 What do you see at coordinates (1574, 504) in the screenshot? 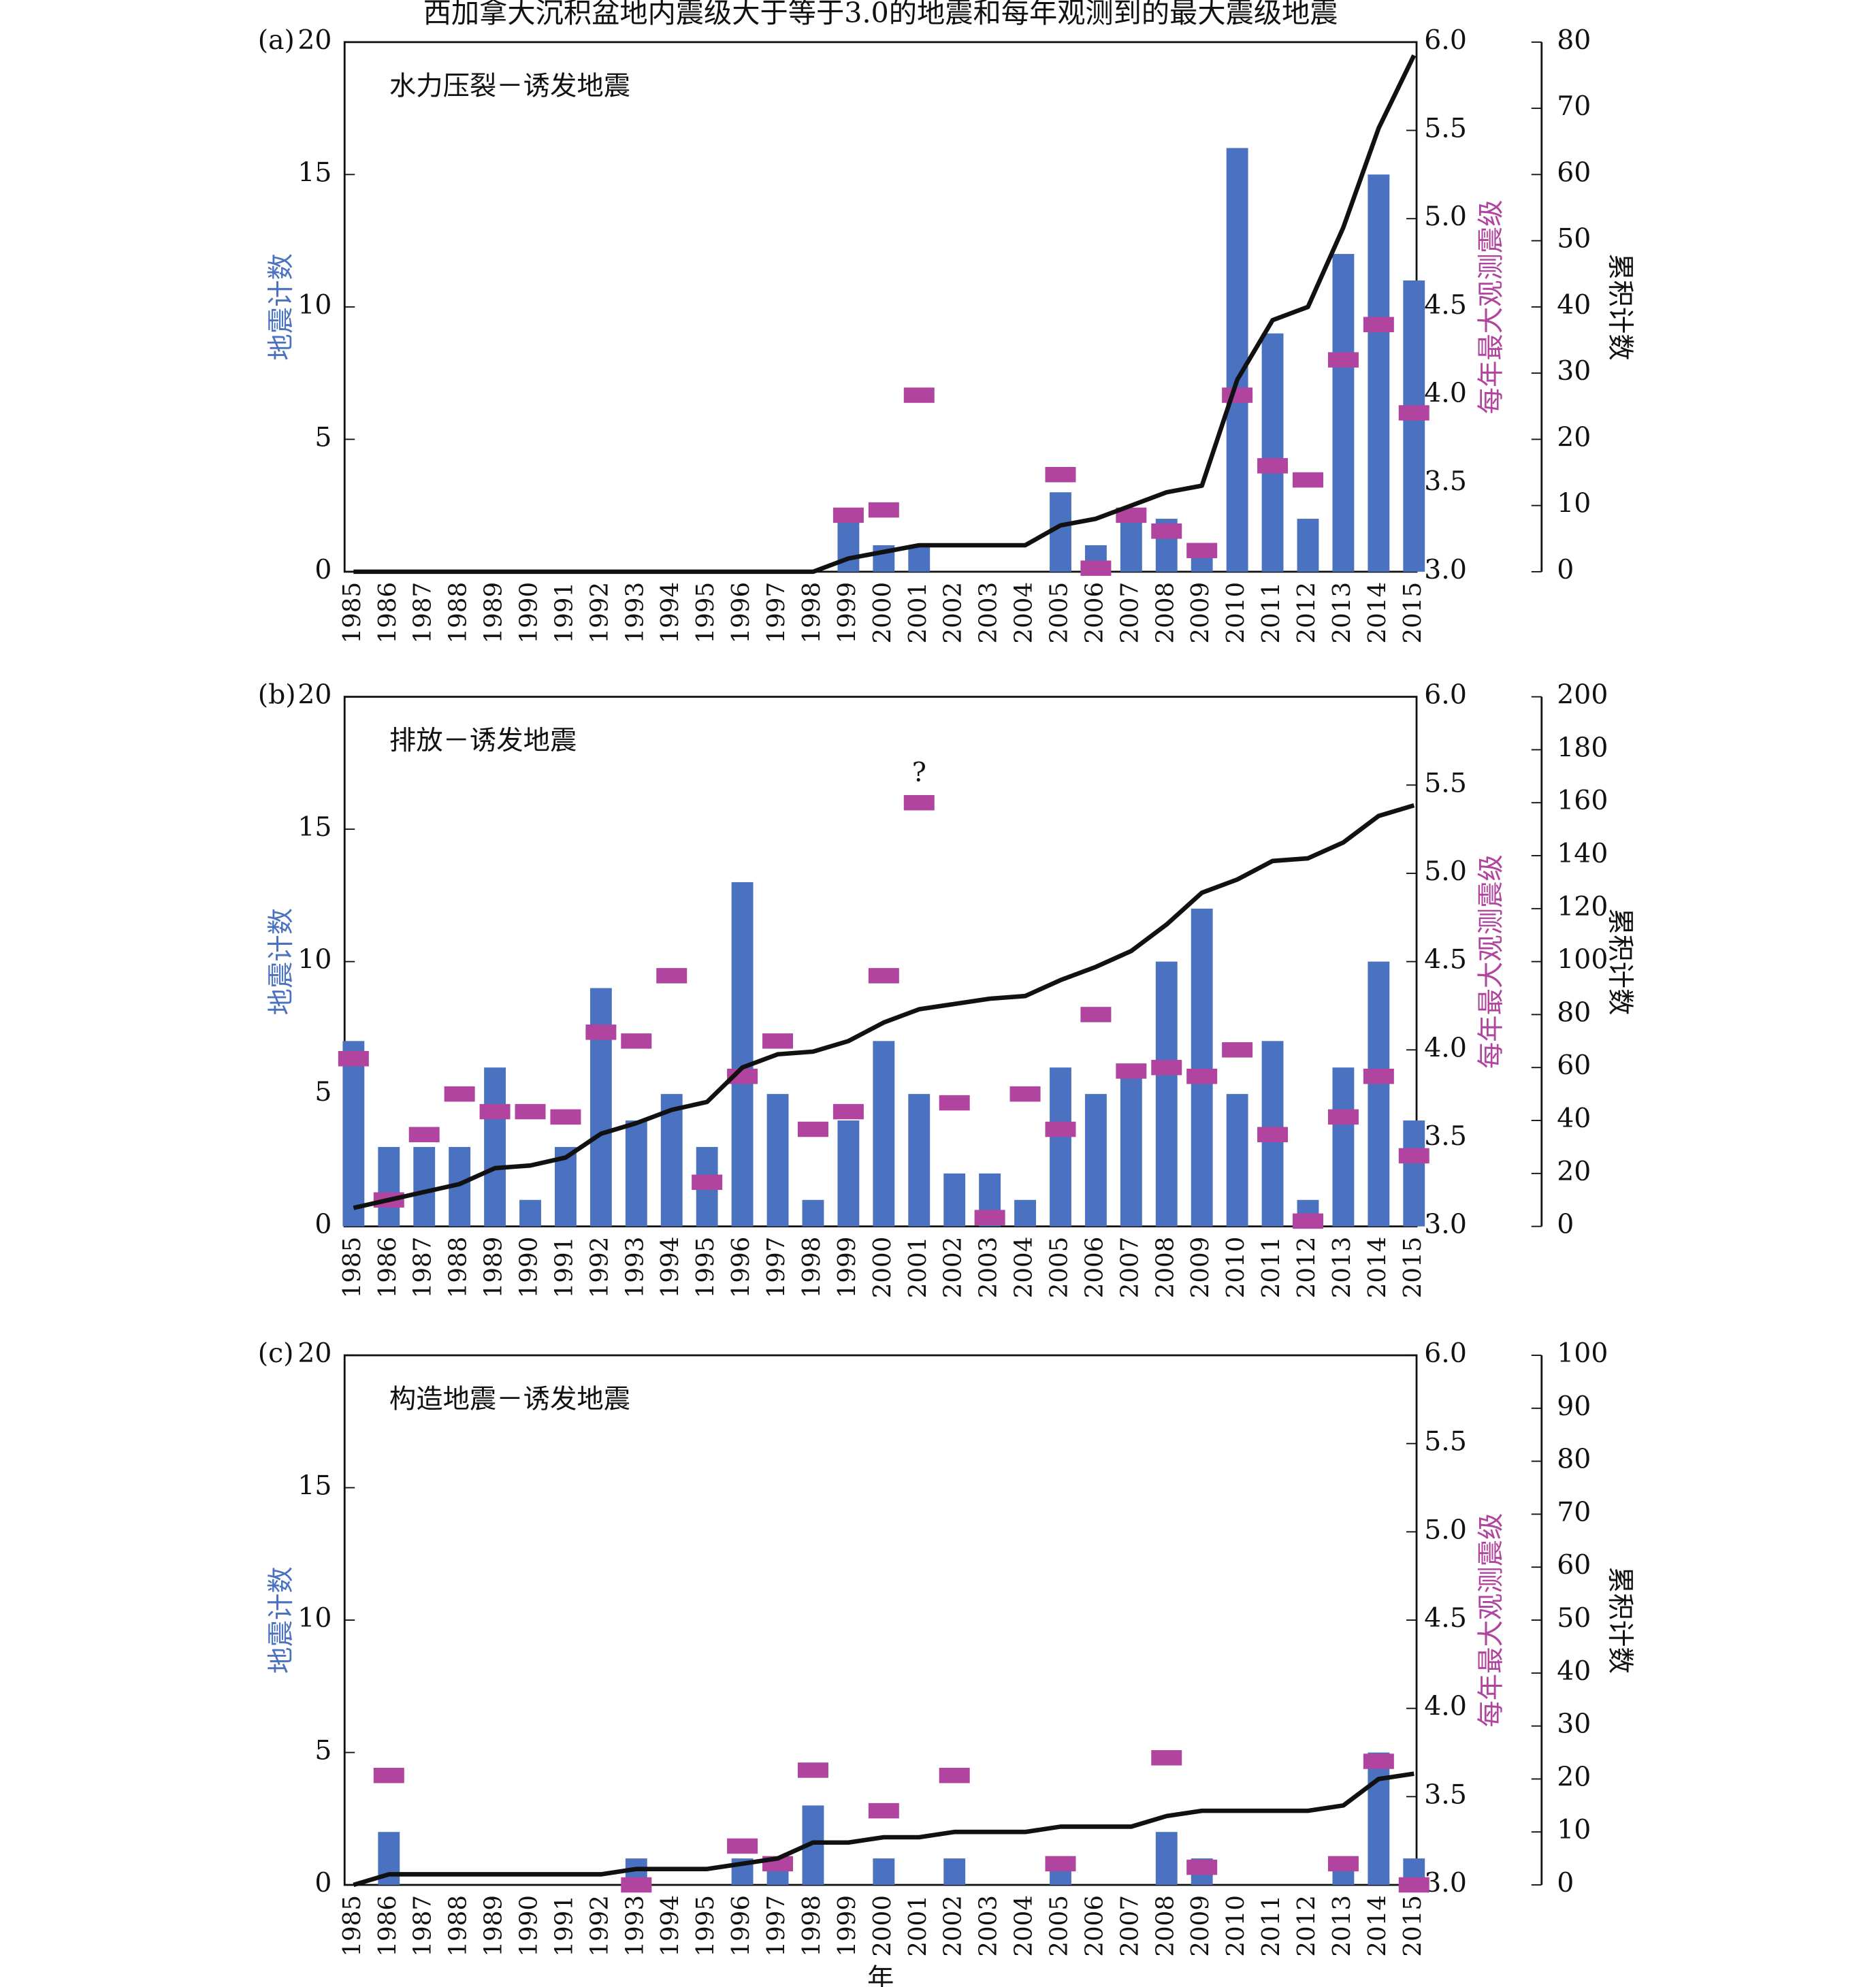
I see `y3-tick-label: 10` at bounding box center [1574, 504].